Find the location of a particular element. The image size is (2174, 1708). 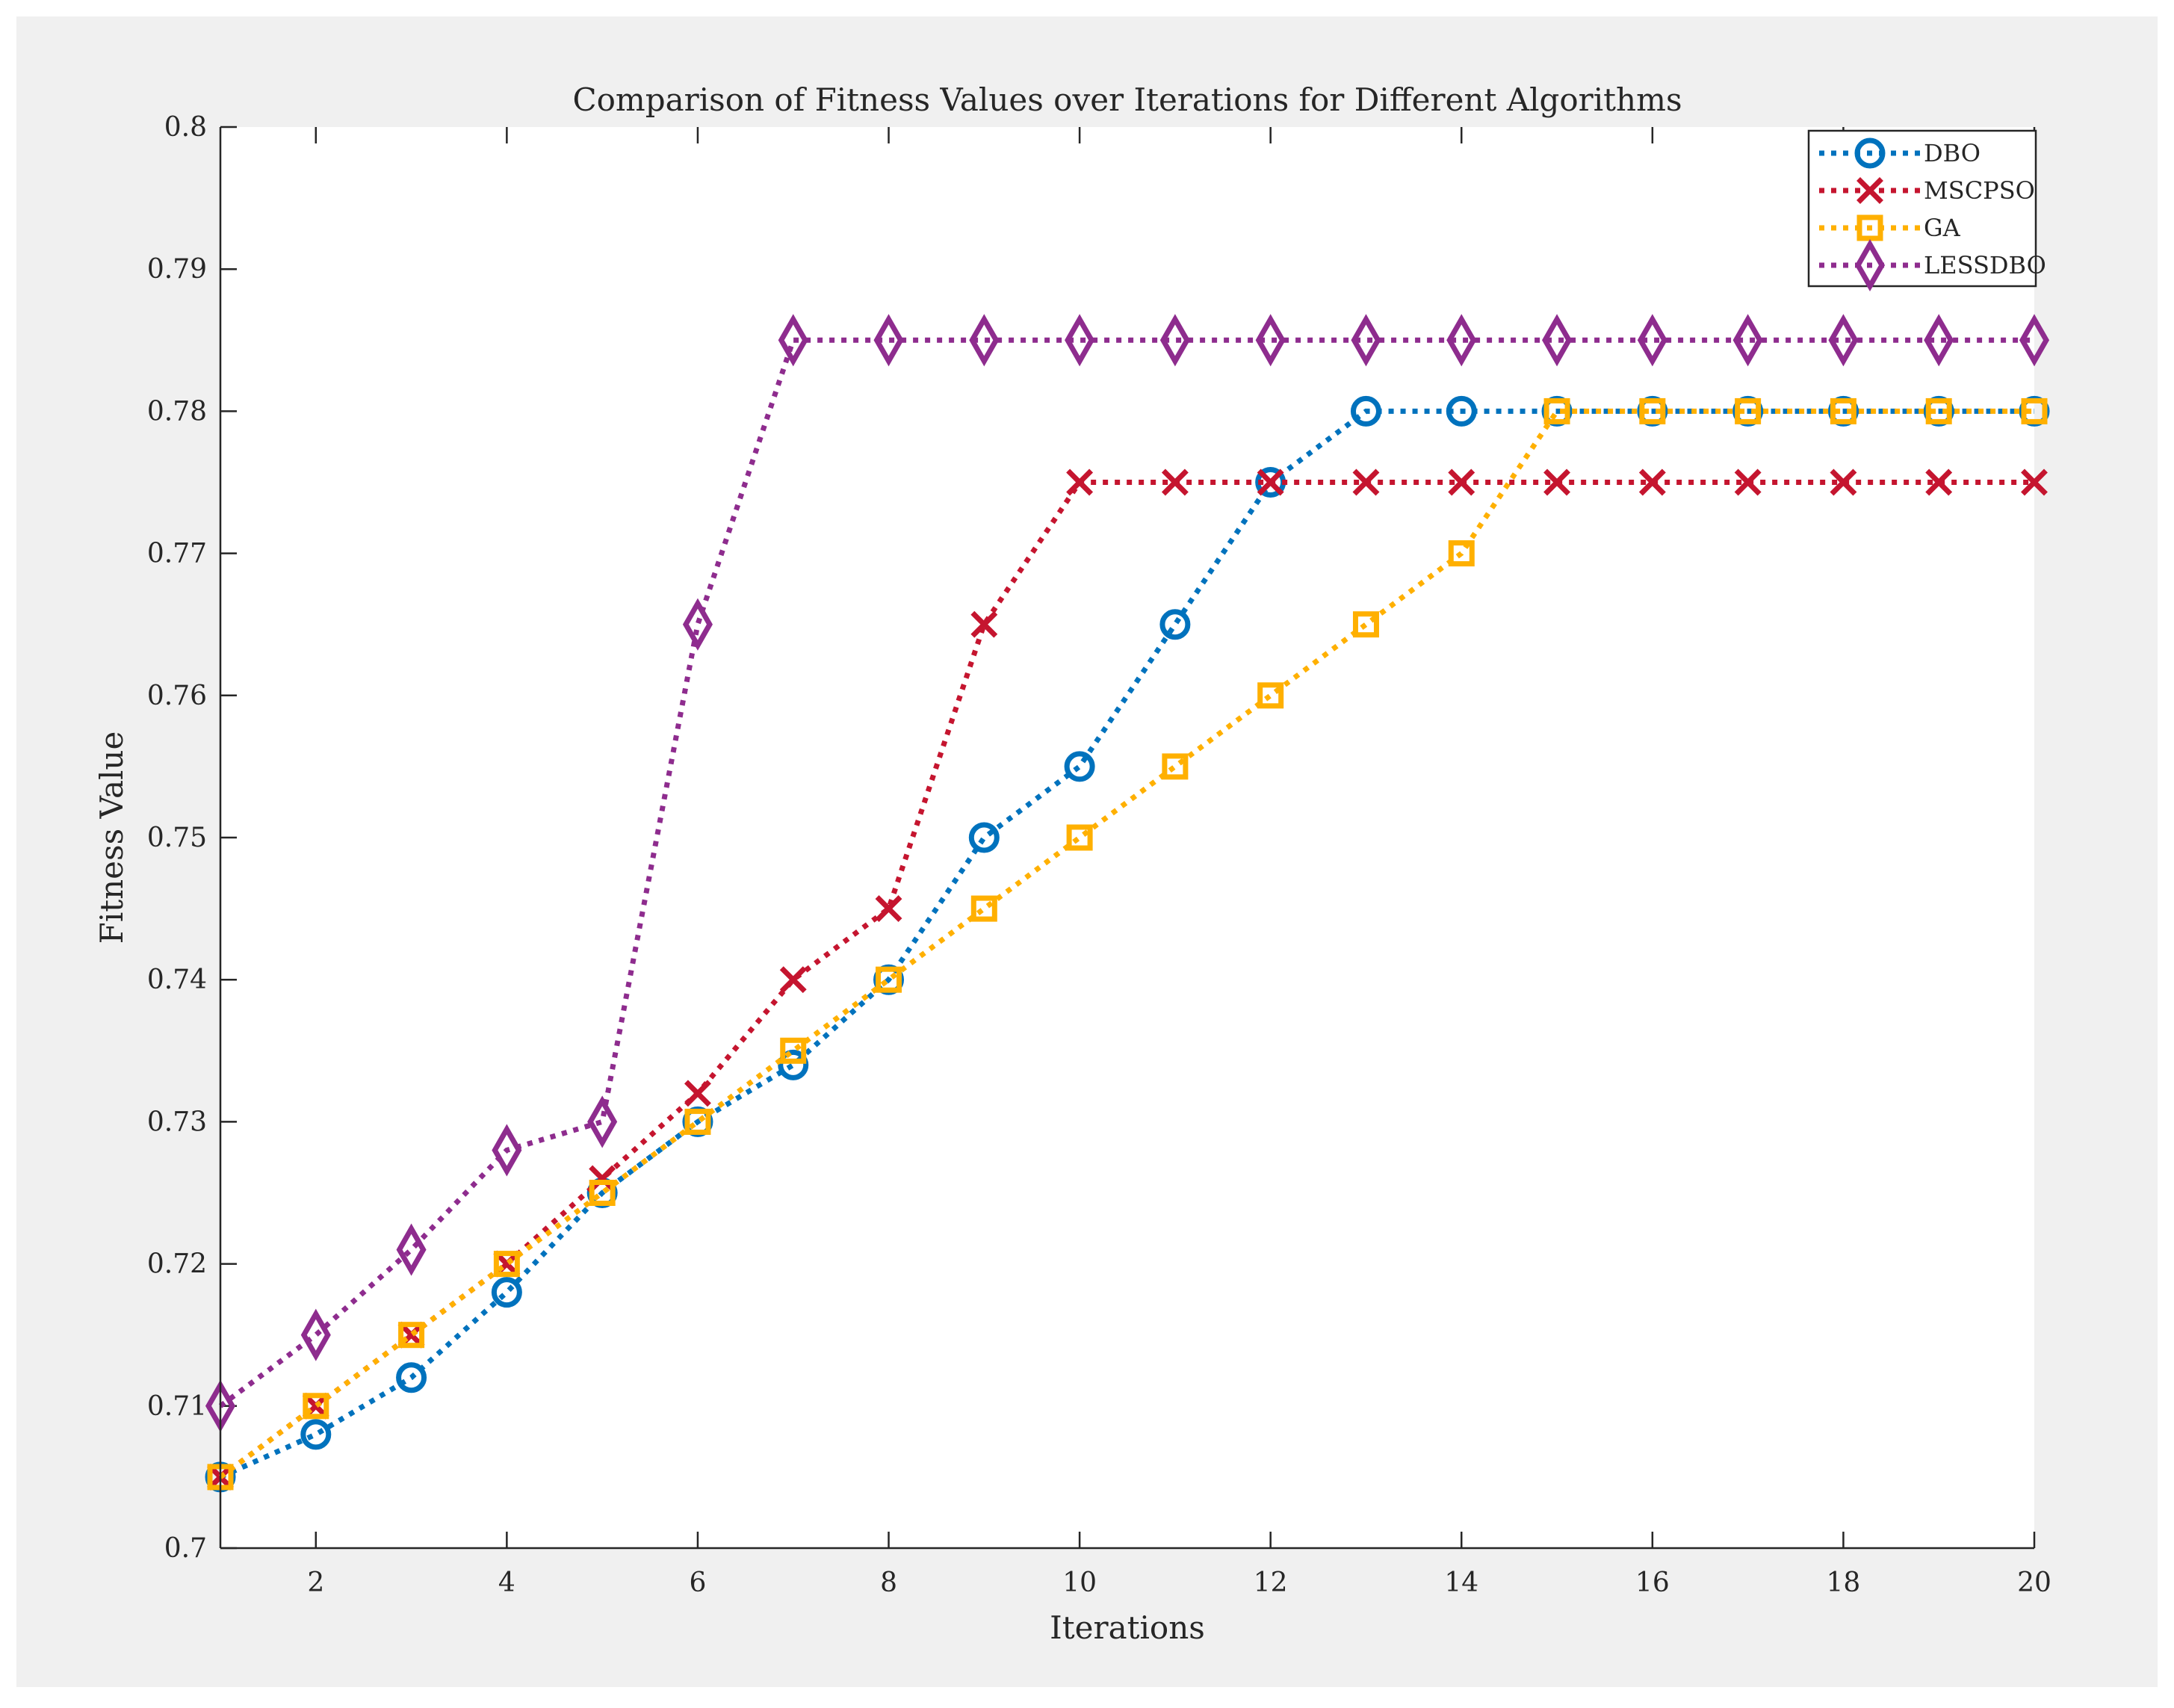

legend-item-mscpso: MSCPSO is located at coordinates (1927, 190).